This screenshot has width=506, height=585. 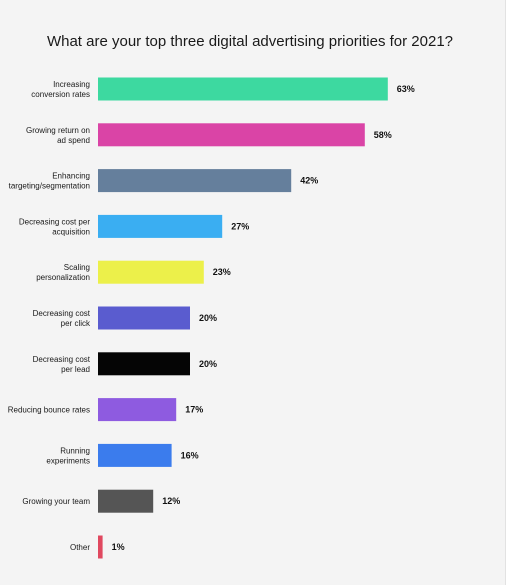 I want to click on category-label-6: Decreasing cost per lead, so click(x=62, y=364).